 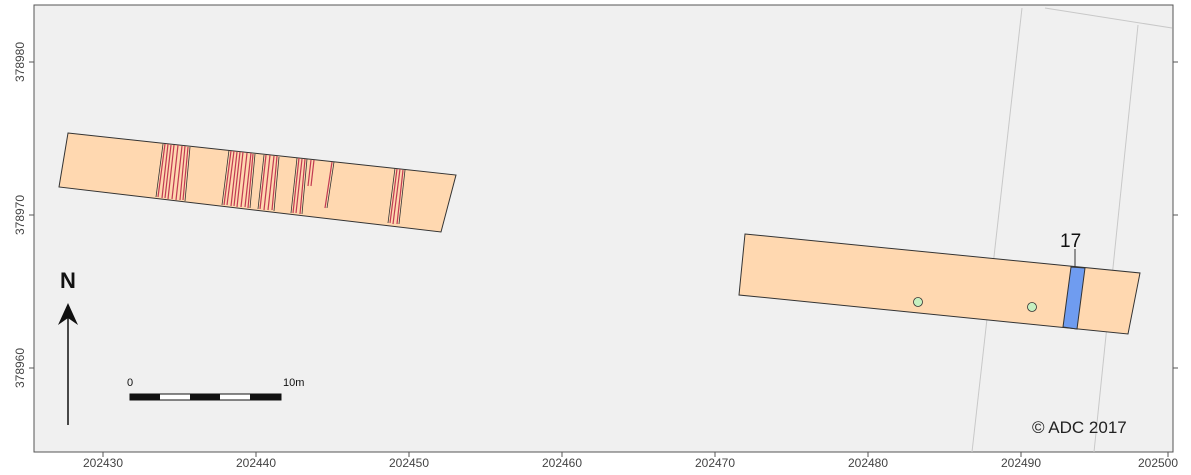 I want to click on x-tick-label: 202450, so click(x=409, y=463).